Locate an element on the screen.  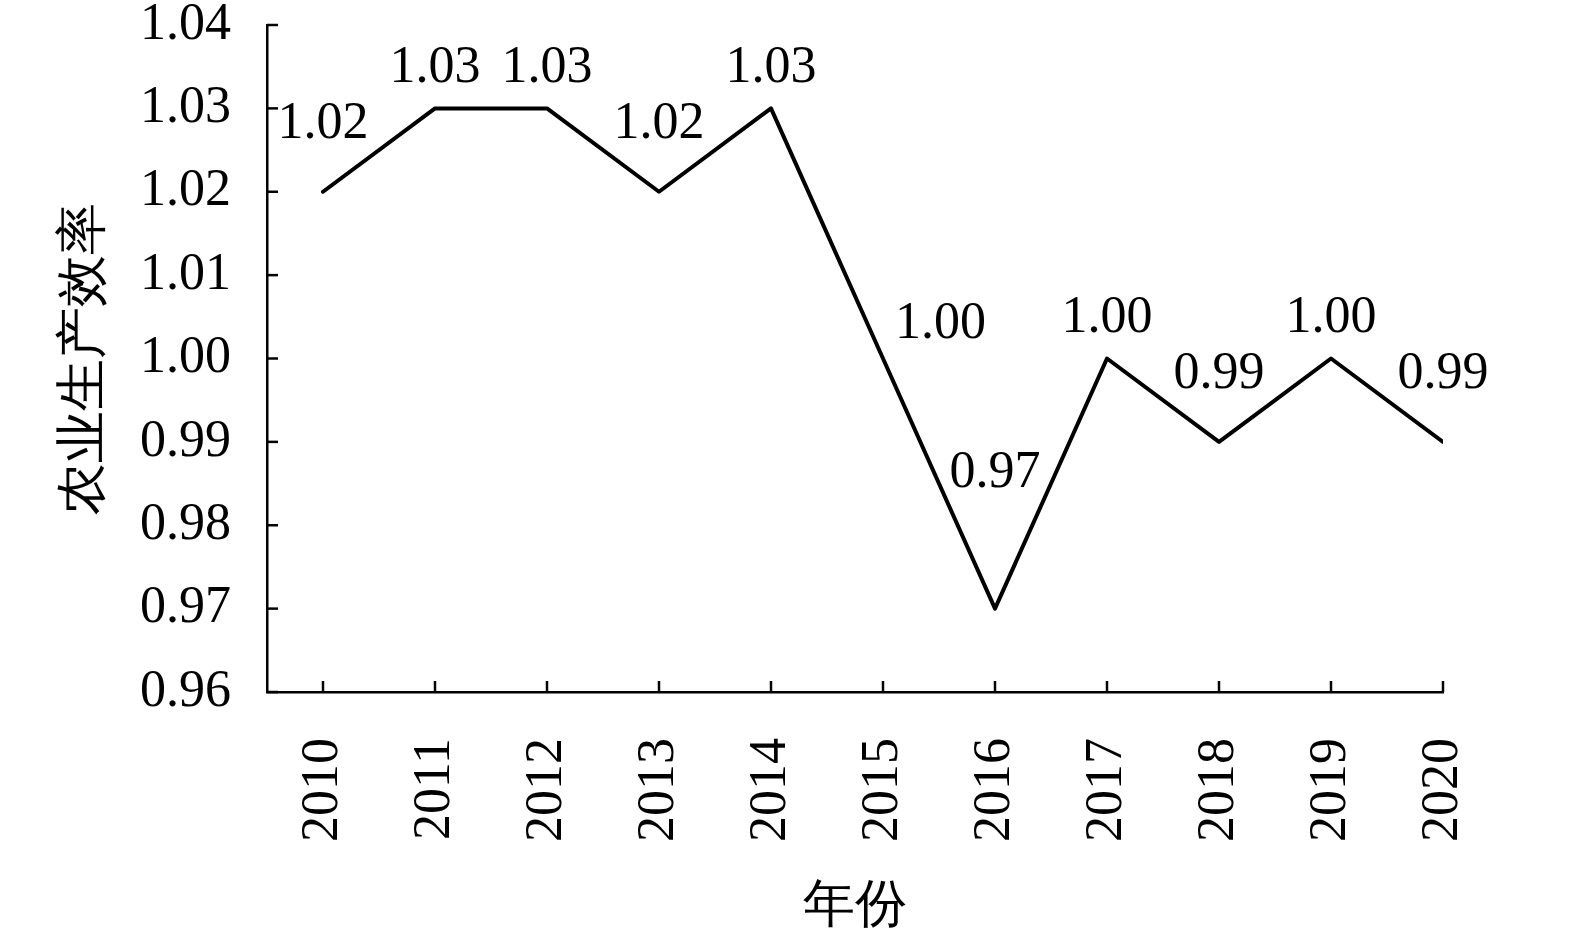
y-tick-label: 1.04 is located at coordinates (185, 25).